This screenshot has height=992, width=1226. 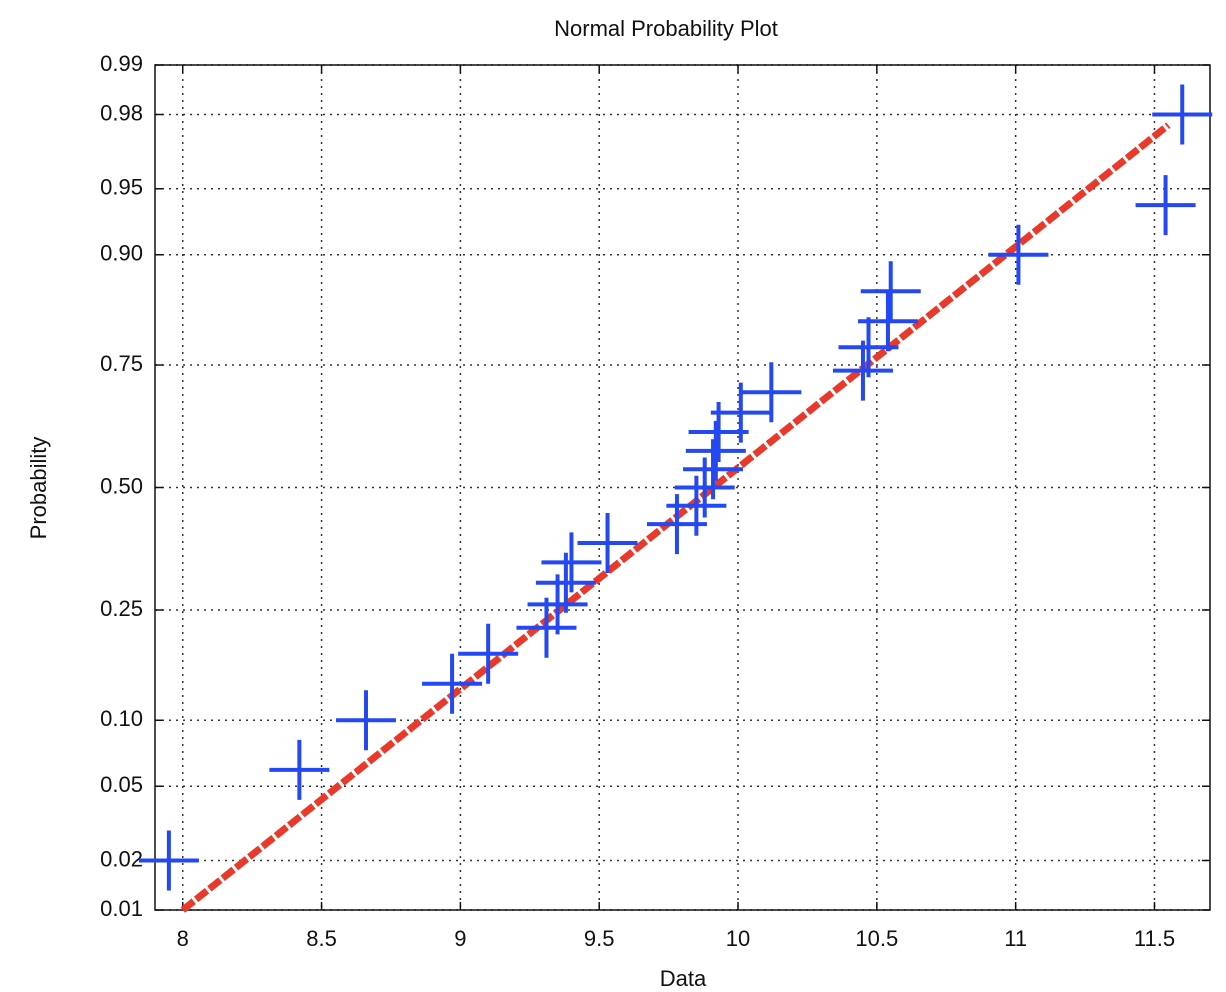 What do you see at coordinates (1015, 938) in the screenshot?
I see `x-tick-label: 11` at bounding box center [1015, 938].